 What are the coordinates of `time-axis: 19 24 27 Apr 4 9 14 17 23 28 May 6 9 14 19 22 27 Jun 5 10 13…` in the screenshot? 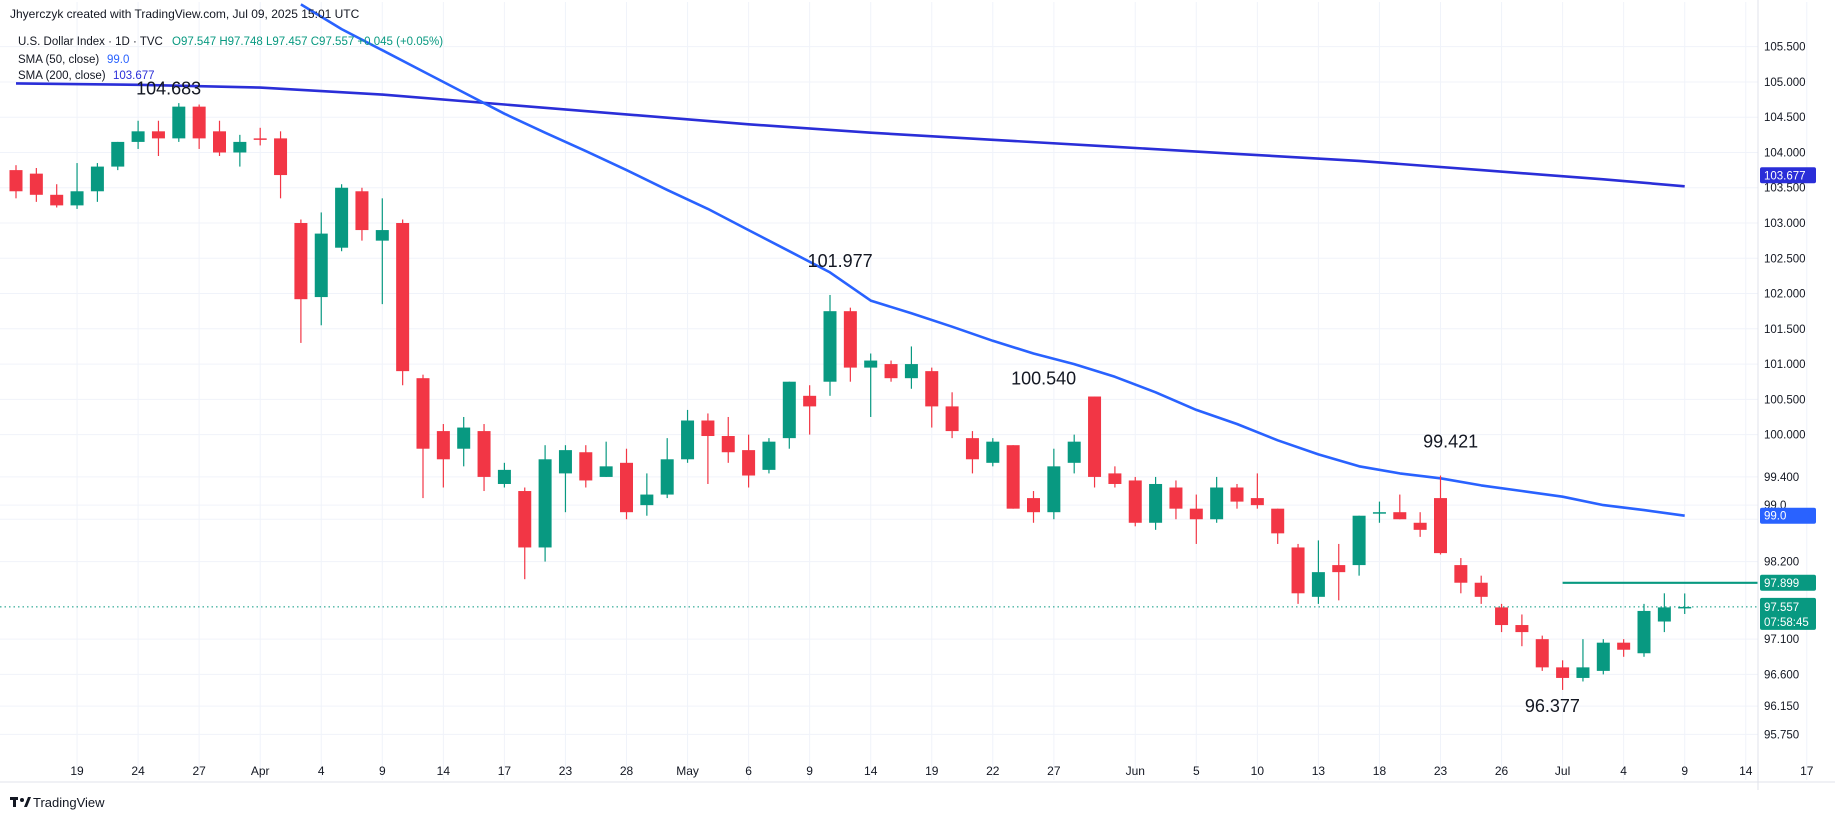 It's located at (917, 773).